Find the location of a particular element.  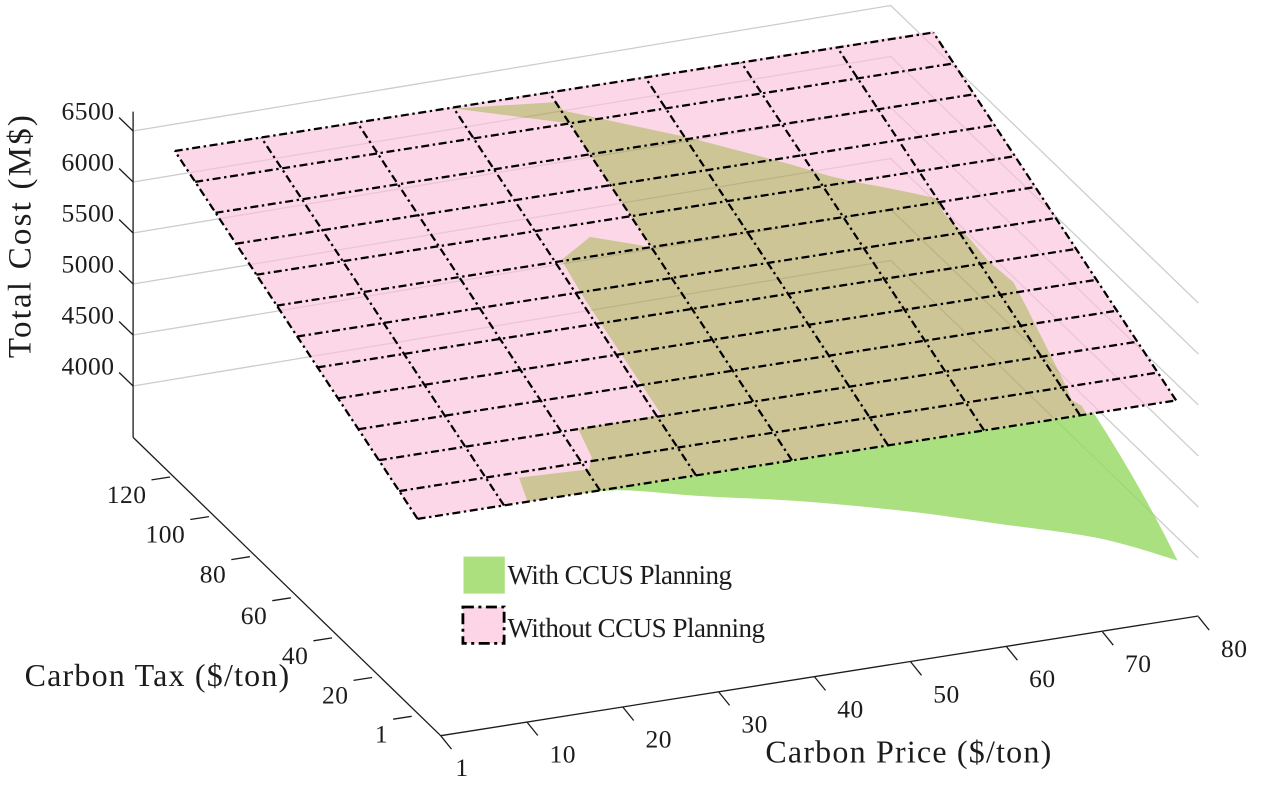

svg-text: Total Cost (M$) is located at coordinates (21, 235).